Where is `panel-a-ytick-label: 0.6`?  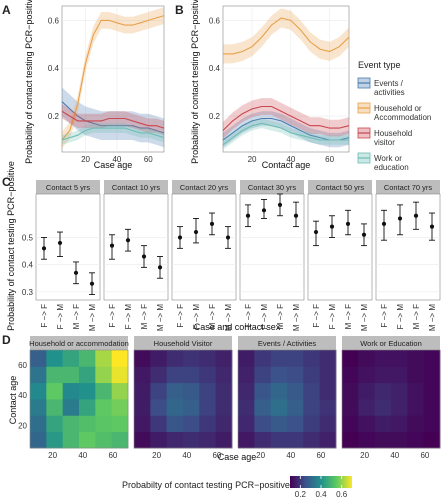 panel-a-ytick-label: 0.6 is located at coordinates (54, 20).